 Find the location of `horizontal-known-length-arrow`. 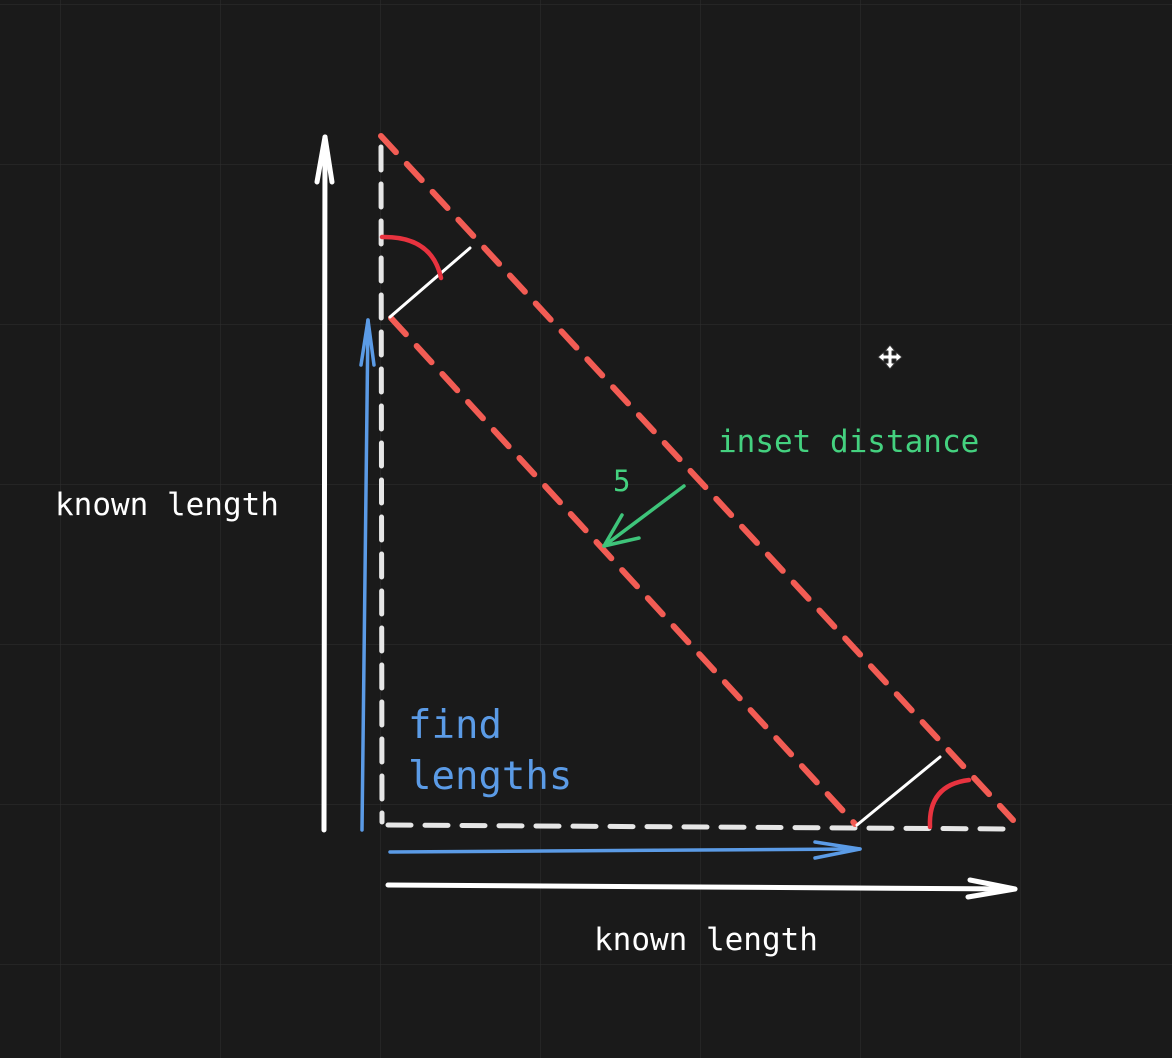

horizontal-known-length-arrow is located at coordinates (701, 888).